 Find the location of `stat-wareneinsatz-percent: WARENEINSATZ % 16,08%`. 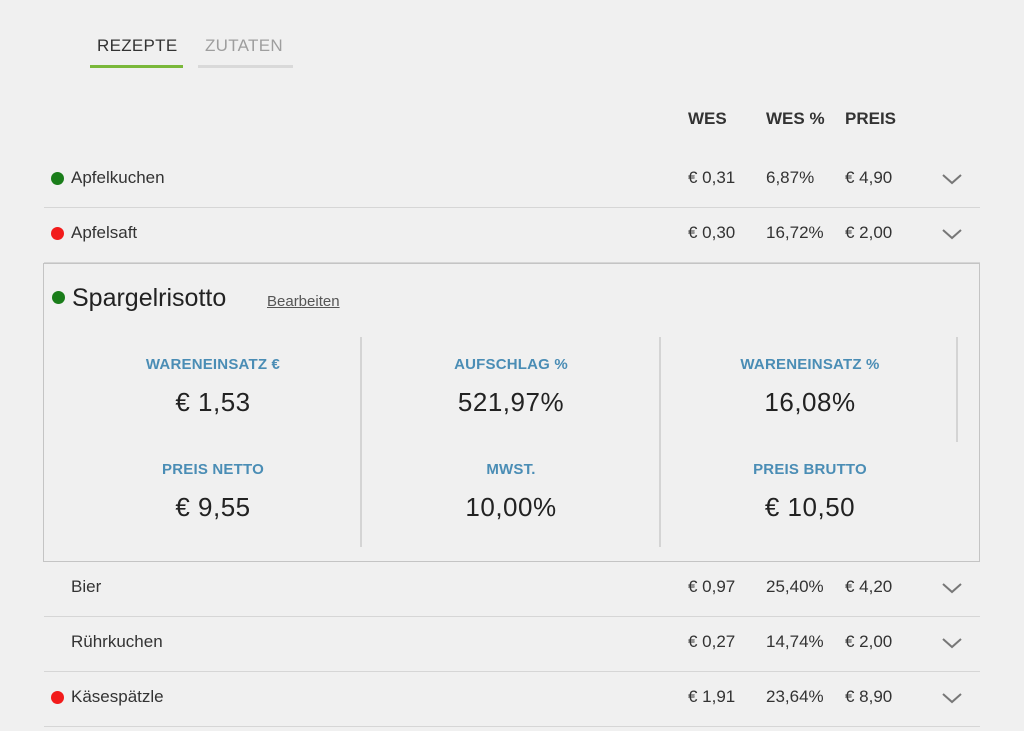

stat-wareneinsatz-percent: WARENEINSATZ % 16,08% is located at coordinates (810, 387).